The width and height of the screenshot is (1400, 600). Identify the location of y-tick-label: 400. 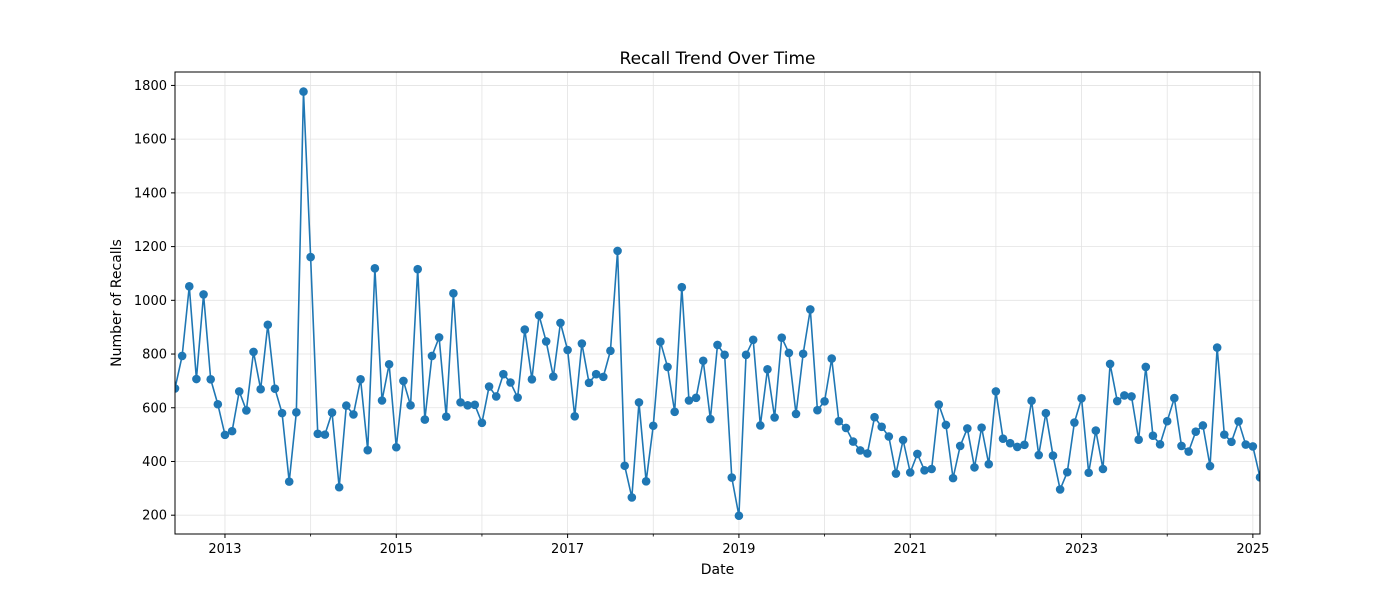
(154, 462).